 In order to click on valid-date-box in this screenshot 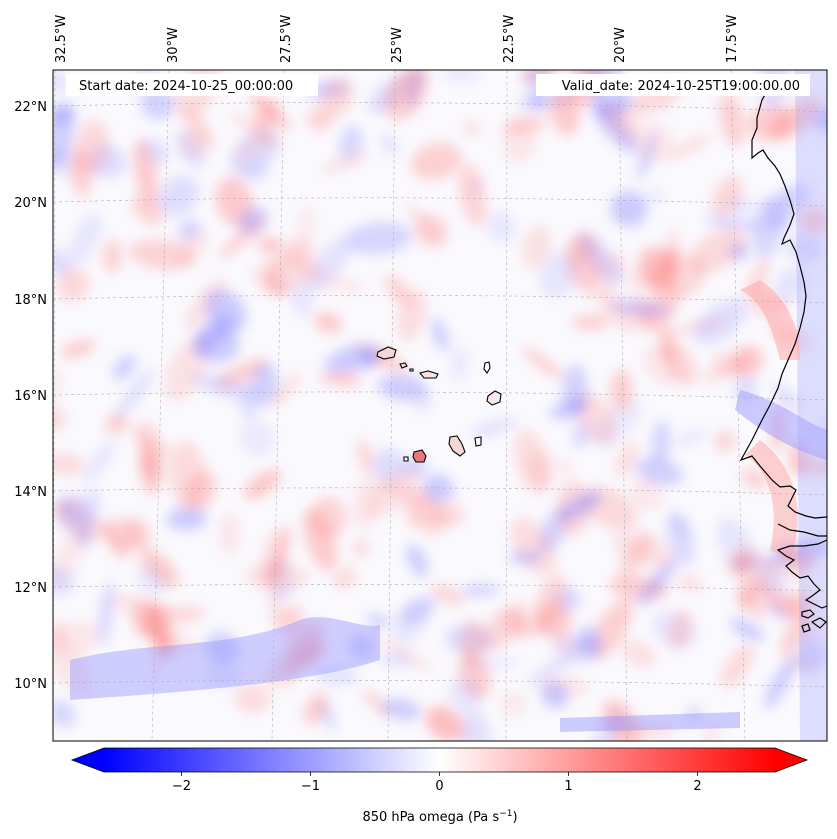, I will do `click(673, 85)`.